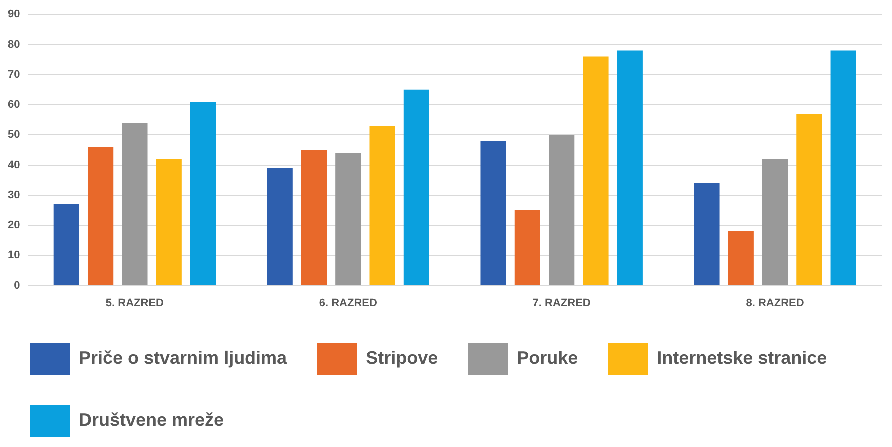  Describe the element at coordinates (14, 135) in the screenshot. I see `y-tick-label: 50` at that location.